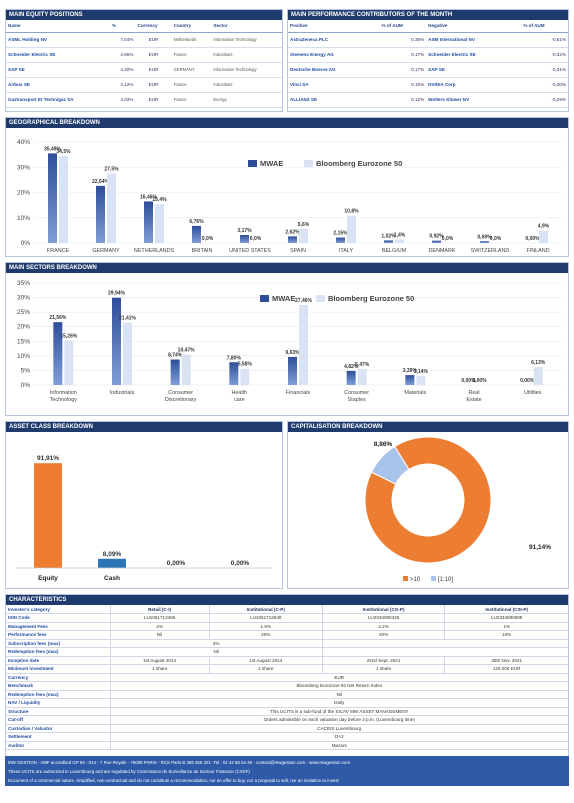 Image resolution: width=574 pixels, height=803 pixels. What do you see at coordinates (58, 737) in the screenshot?
I see `characteristic-label: Settlement` at bounding box center [58, 737].